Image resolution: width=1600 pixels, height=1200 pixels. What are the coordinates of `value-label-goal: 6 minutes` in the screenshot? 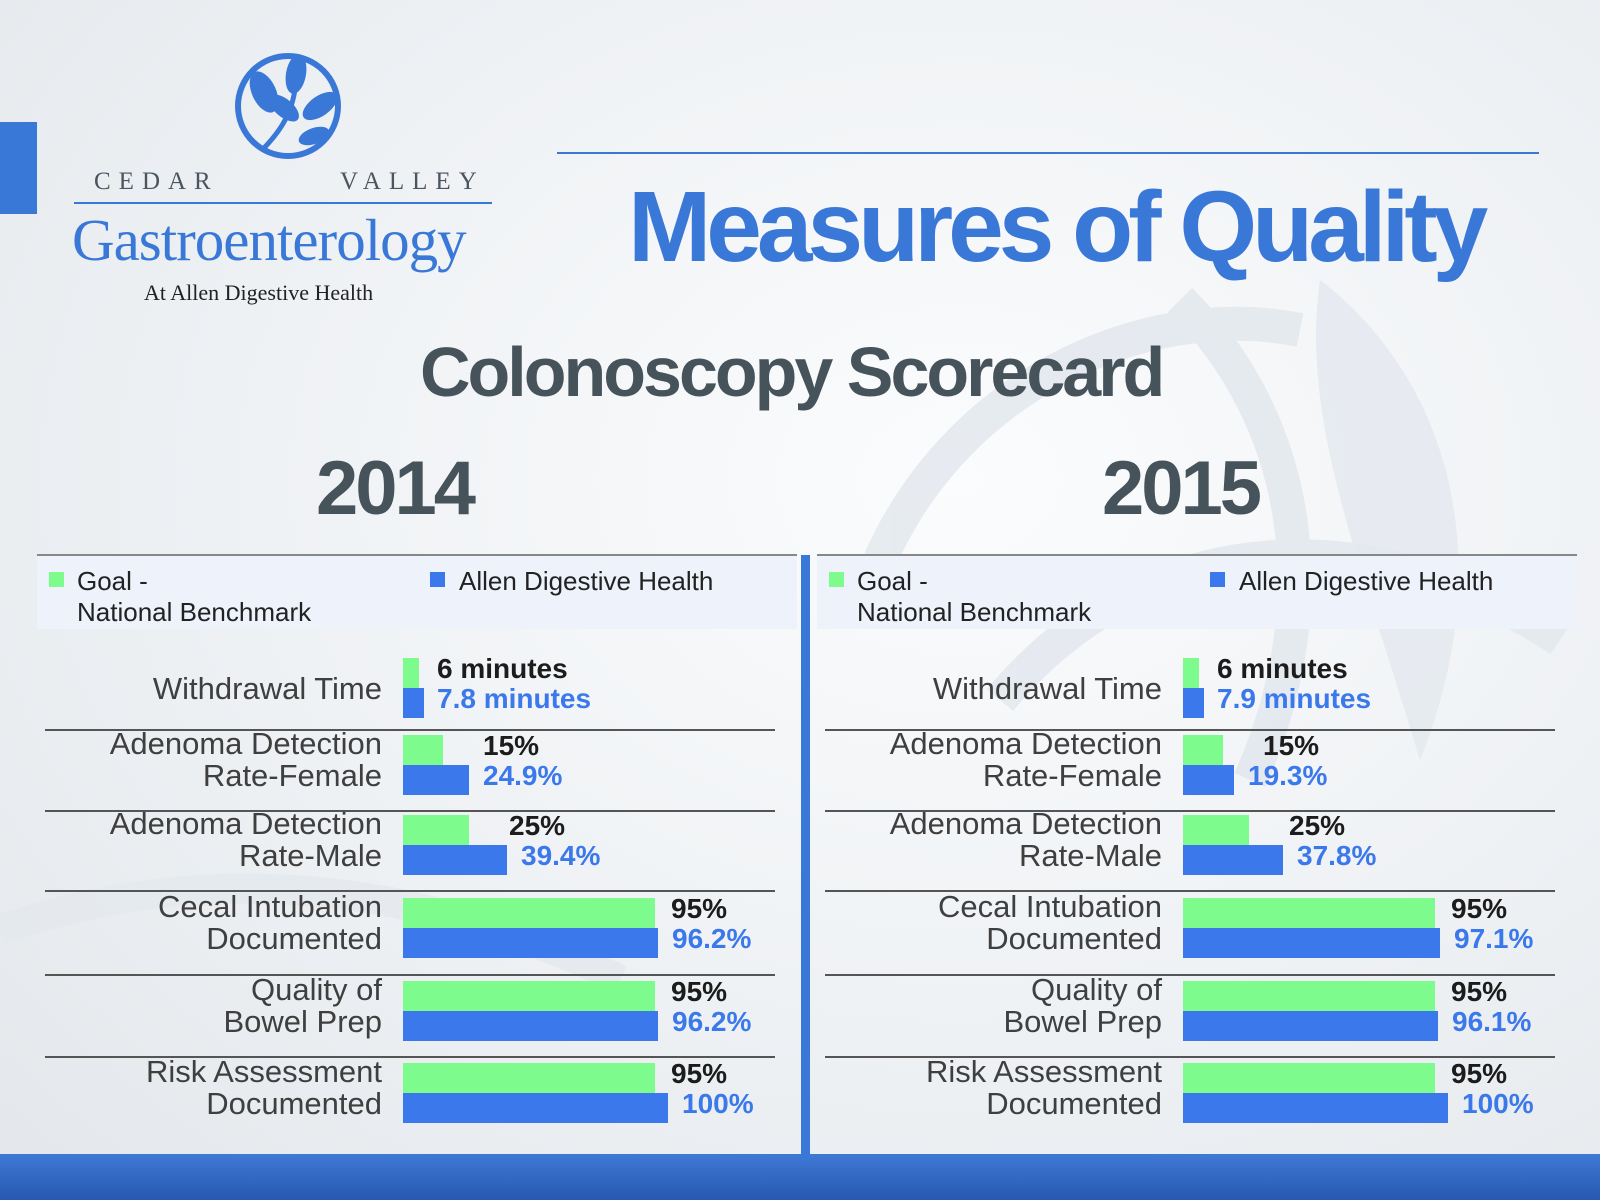 It's located at (502, 668).